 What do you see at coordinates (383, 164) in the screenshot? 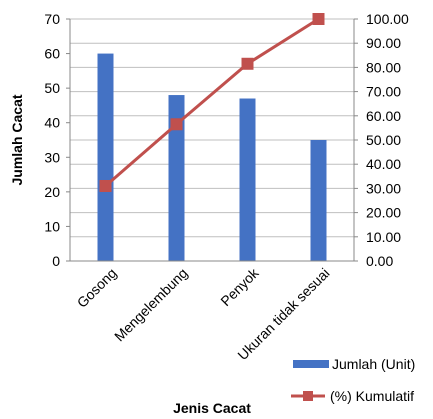
I see `right-tick-label: 40.00` at bounding box center [383, 164].